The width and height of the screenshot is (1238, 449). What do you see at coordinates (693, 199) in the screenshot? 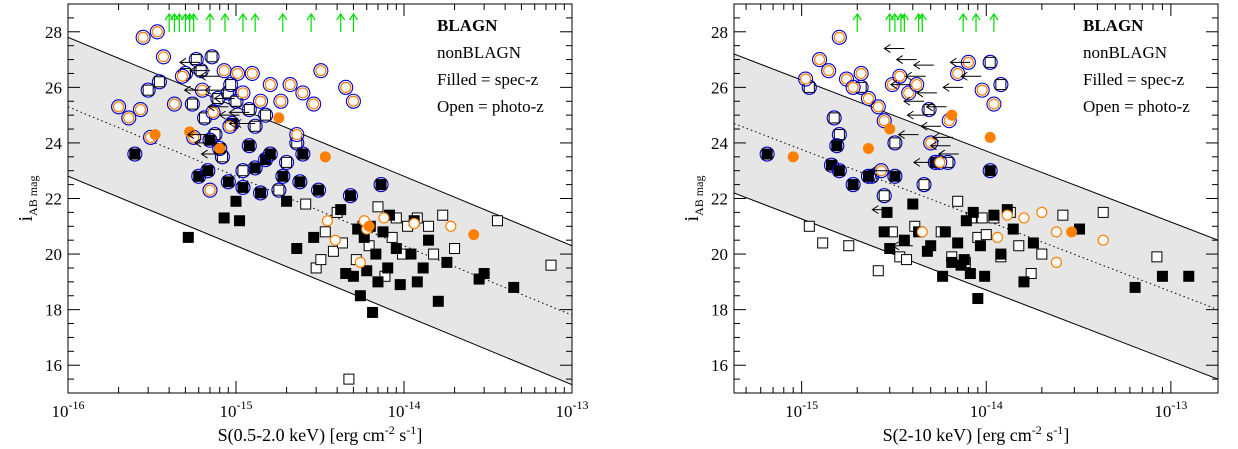
I see `y-axis-label: iAB mag` at bounding box center [693, 199].